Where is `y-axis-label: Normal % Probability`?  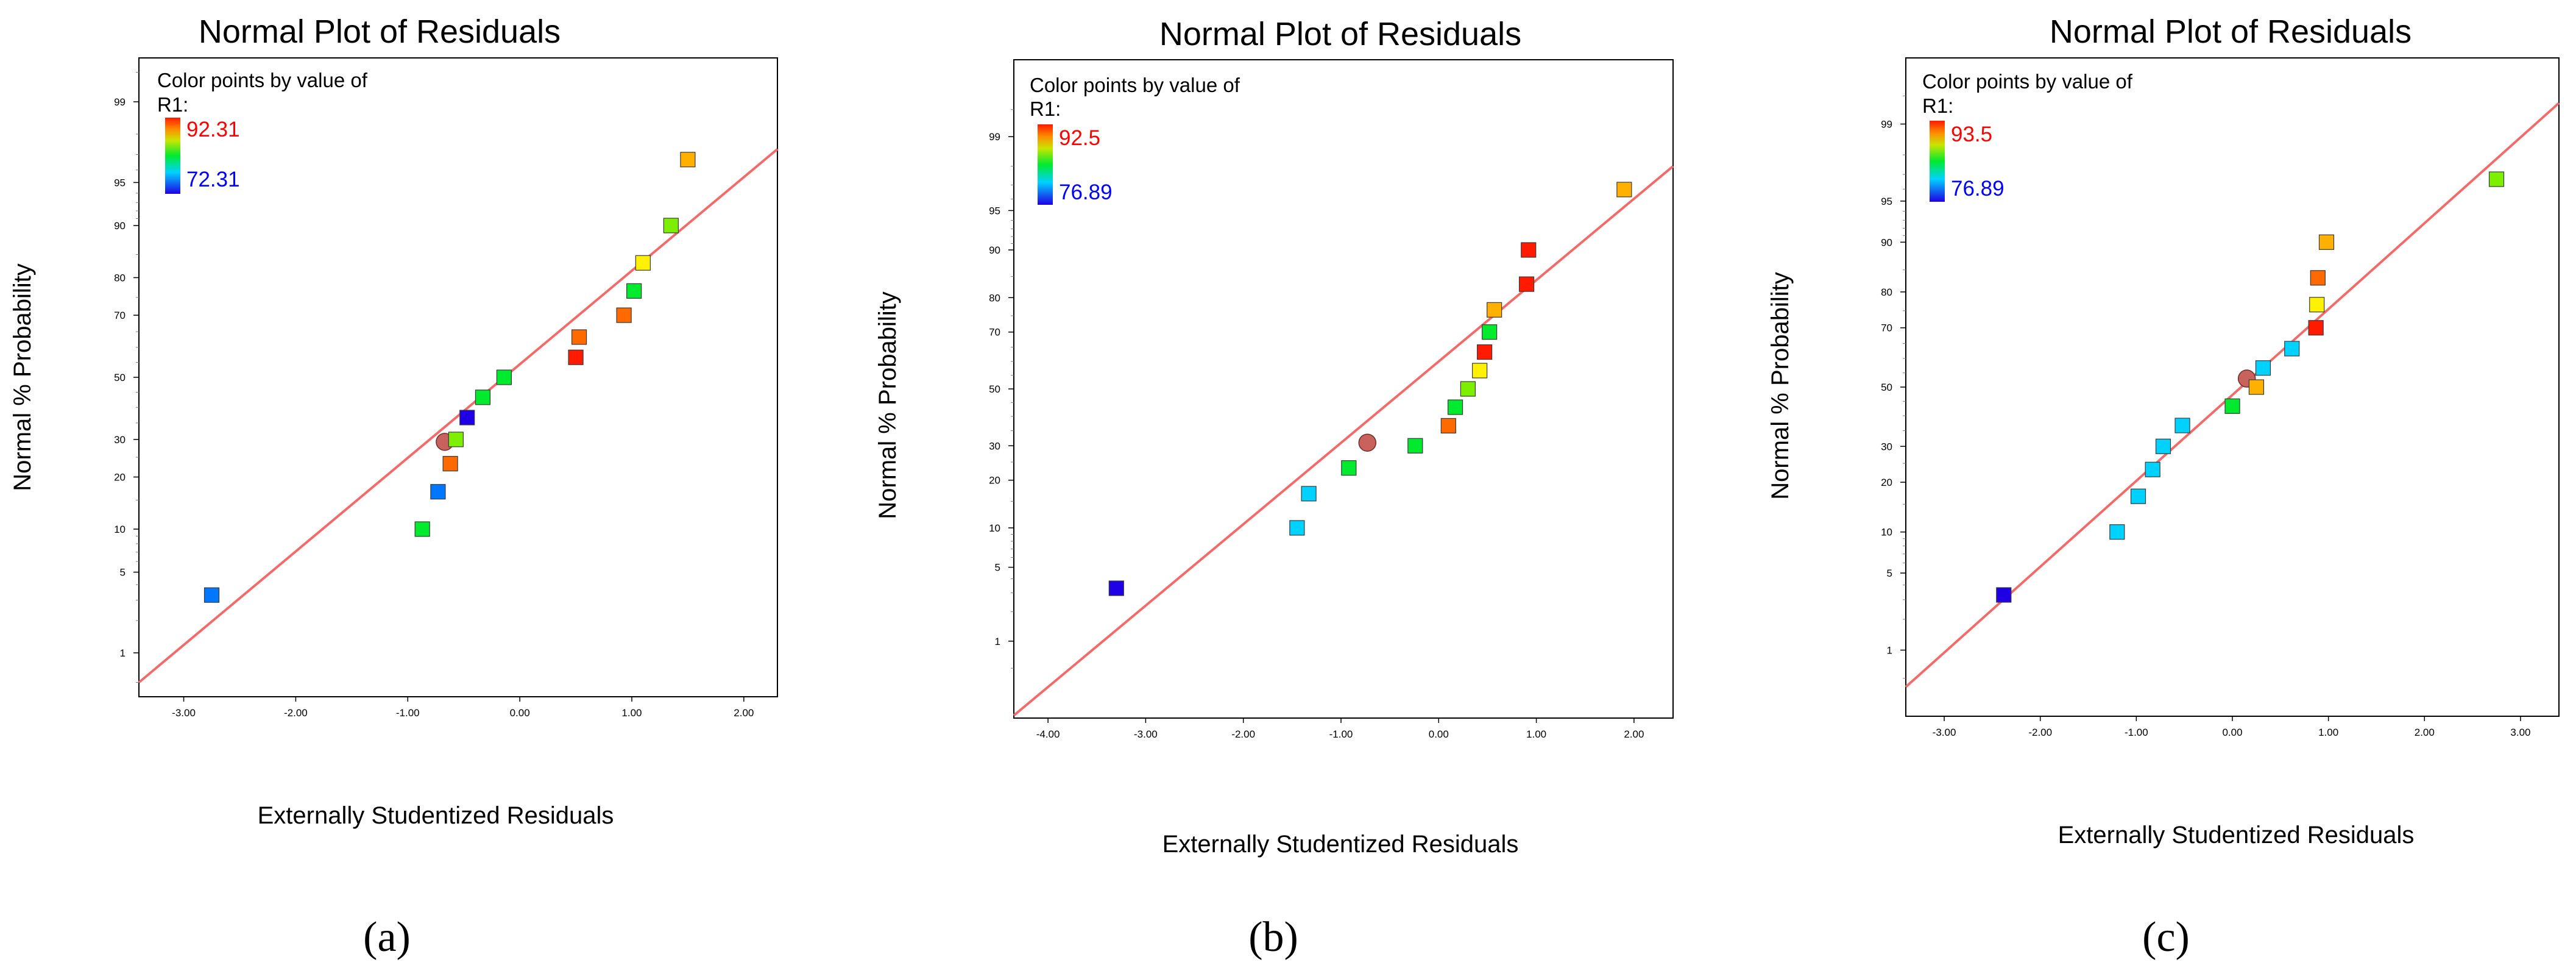
y-axis-label: Normal % Probability is located at coordinates (887, 405).